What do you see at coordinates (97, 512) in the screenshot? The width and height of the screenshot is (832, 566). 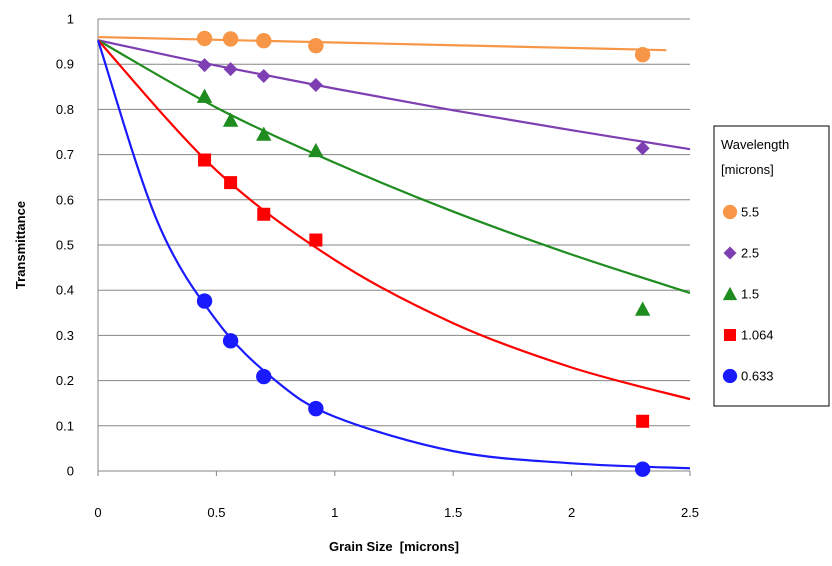 I see `x-tick-label: 0` at bounding box center [97, 512].